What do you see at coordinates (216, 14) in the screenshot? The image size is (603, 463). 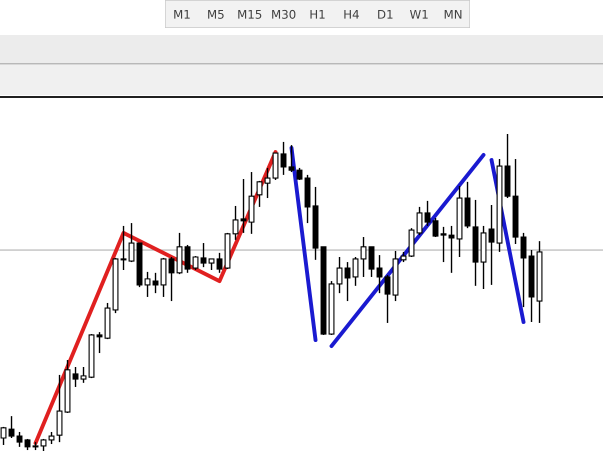 I see `text: M5` at bounding box center [216, 14].